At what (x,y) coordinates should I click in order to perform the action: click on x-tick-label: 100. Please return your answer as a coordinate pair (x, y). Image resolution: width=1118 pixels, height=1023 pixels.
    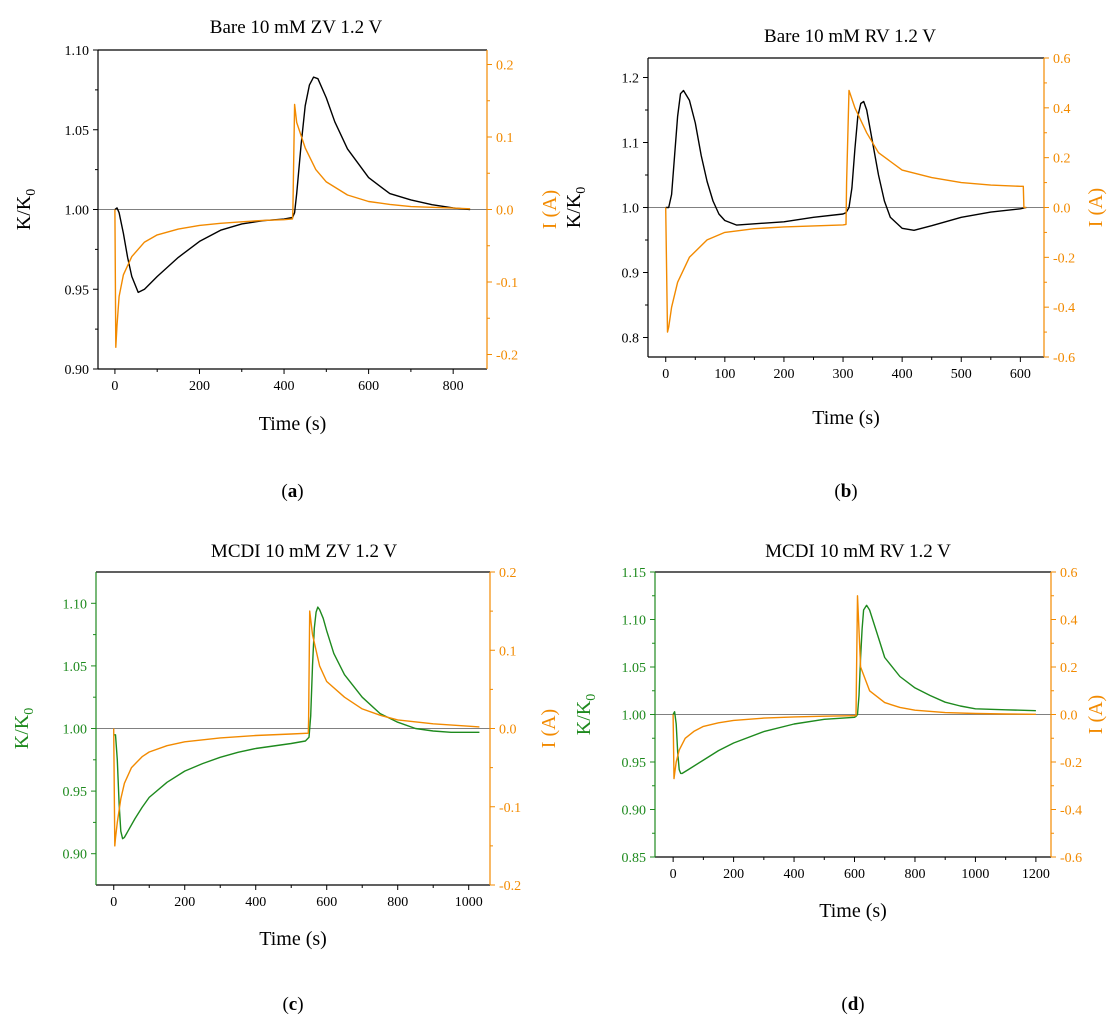
    Looking at the image, I should click on (724, 374).